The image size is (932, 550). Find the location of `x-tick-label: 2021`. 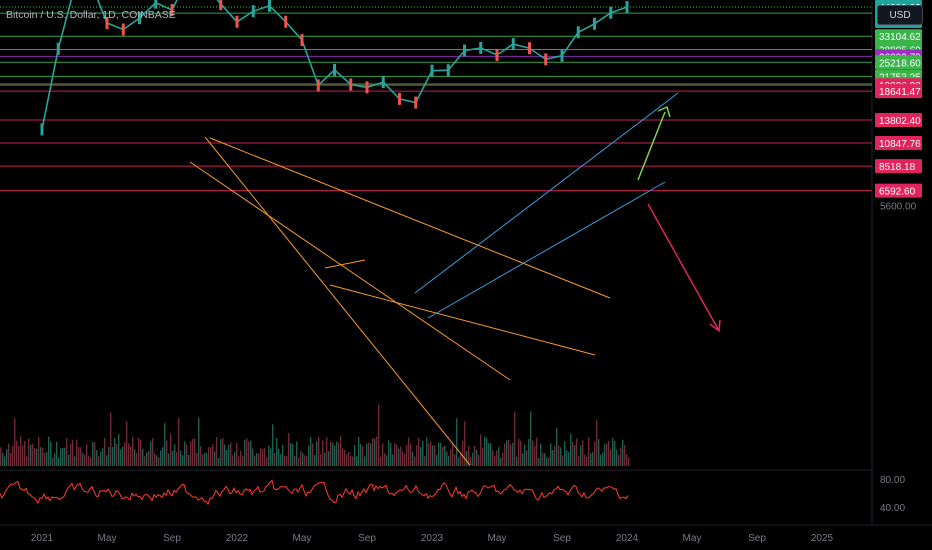

x-tick-label: 2021 is located at coordinates (42, 538).